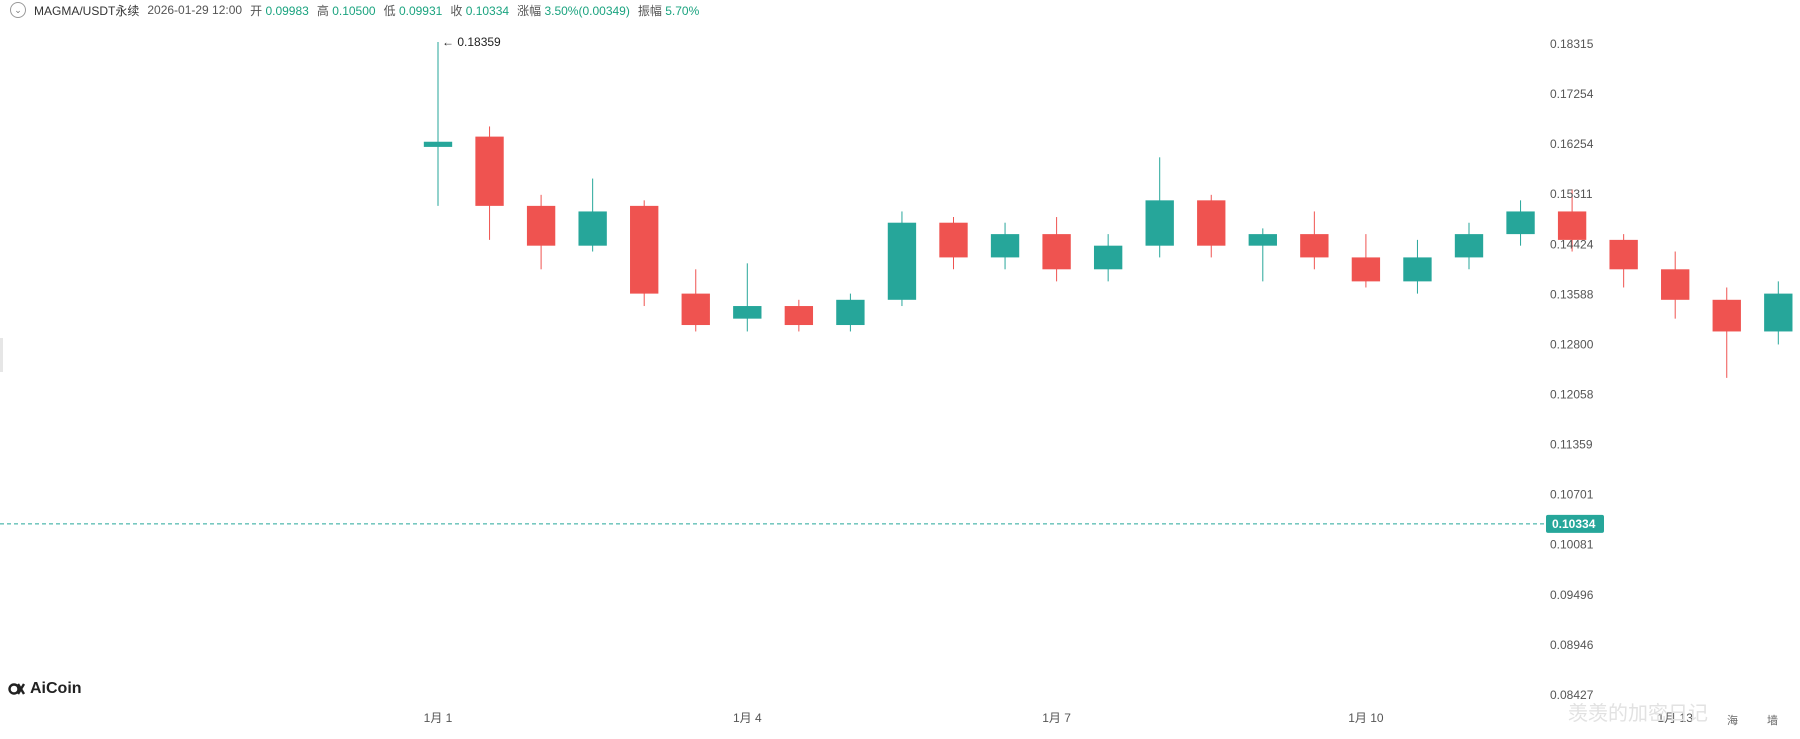 Image resolution: width=1800 pixels, height=739 pixels. What do you see at coordinates (1572, 495) in the screenshot?
I see `price-tick-label: 0.10701` at bounding box center [1572, 495].